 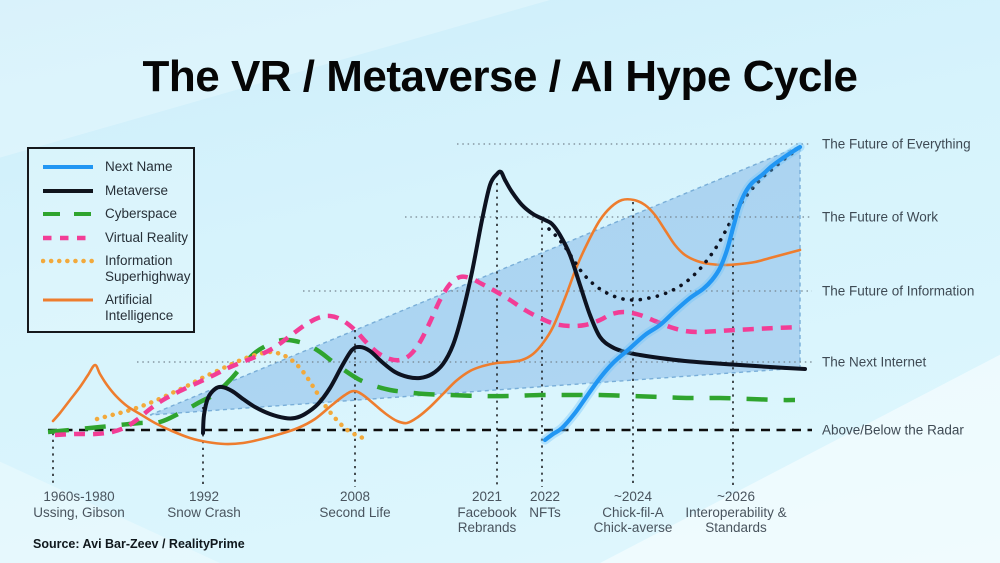 I want to click on legend-item-artificial-intelligence: Artificial Intelligence, so click(x=117, y=307).